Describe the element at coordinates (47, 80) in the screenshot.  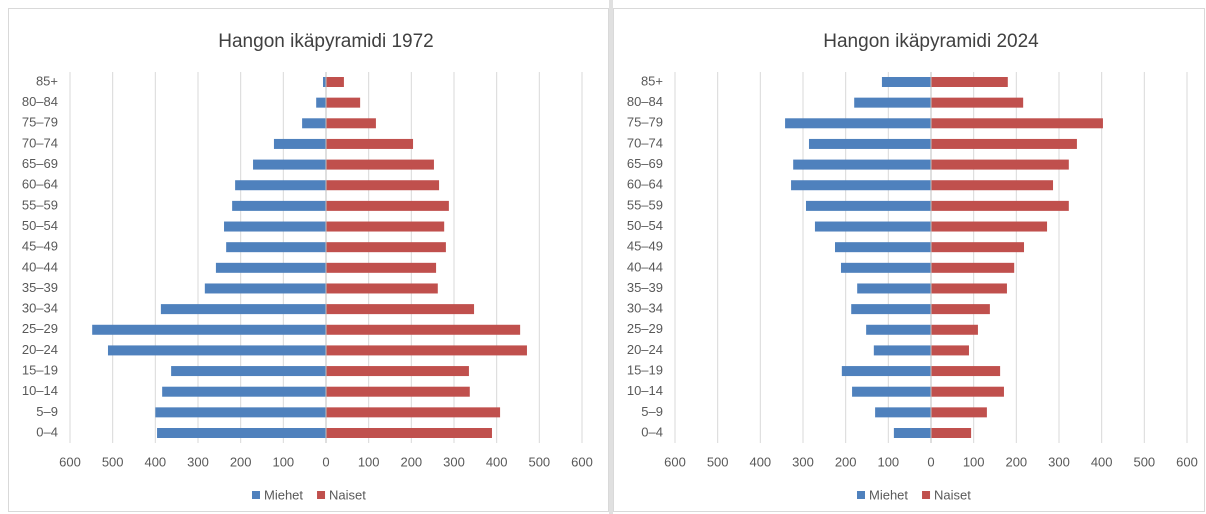
I see `y-tick-label: 85+` at that location.